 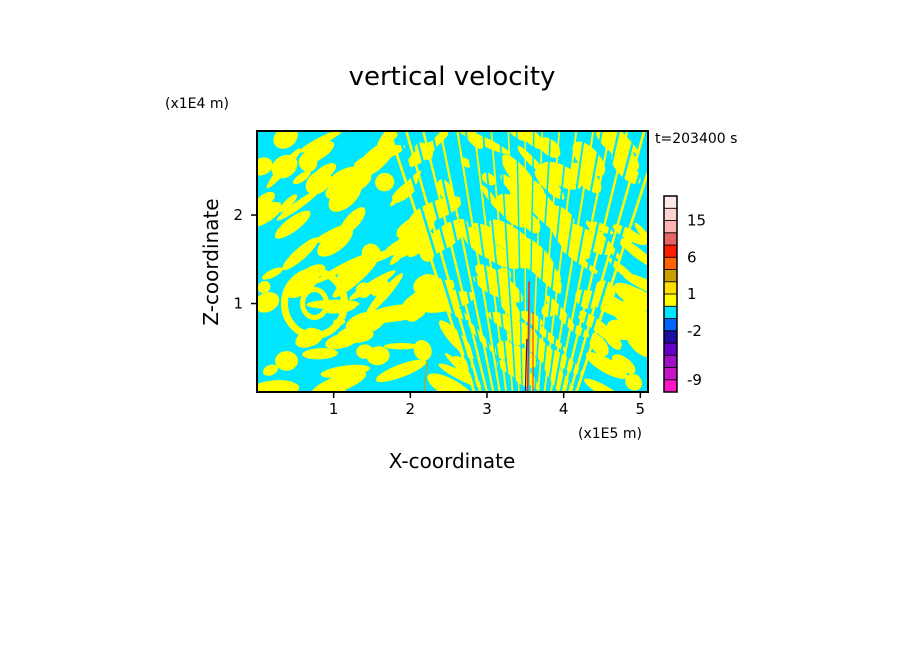 I want to click on negative-streak, so click(x=526, y=365).